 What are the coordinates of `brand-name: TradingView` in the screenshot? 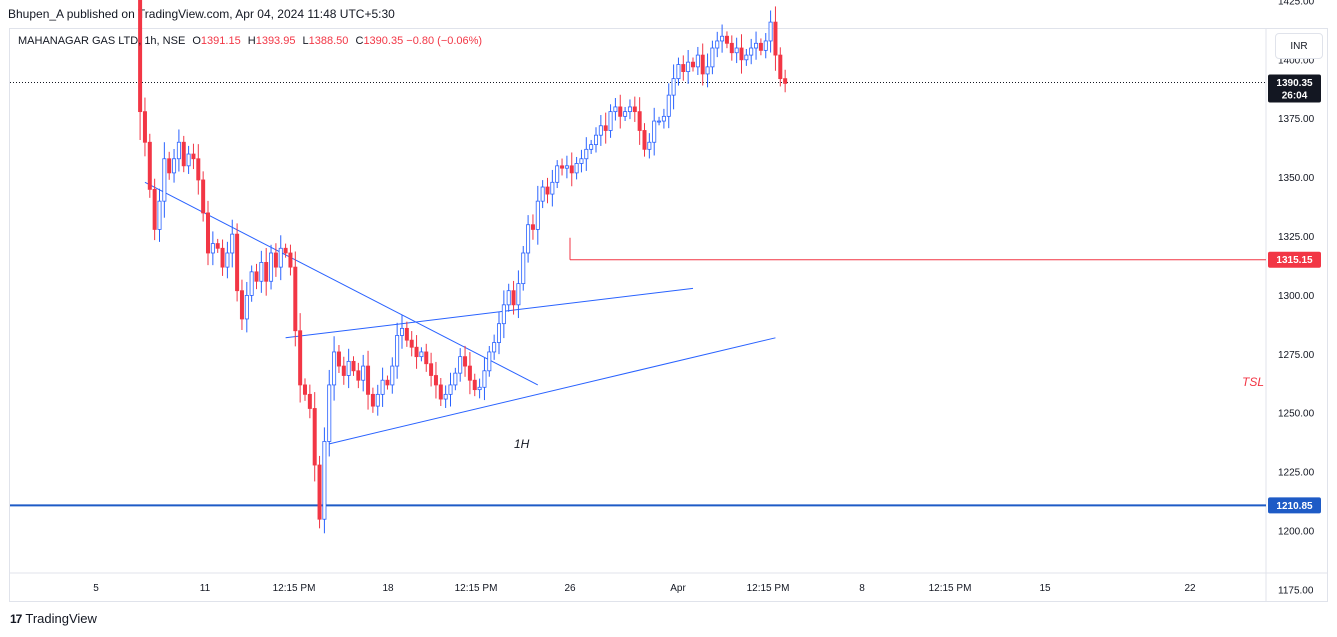 It's located at (61, 618).